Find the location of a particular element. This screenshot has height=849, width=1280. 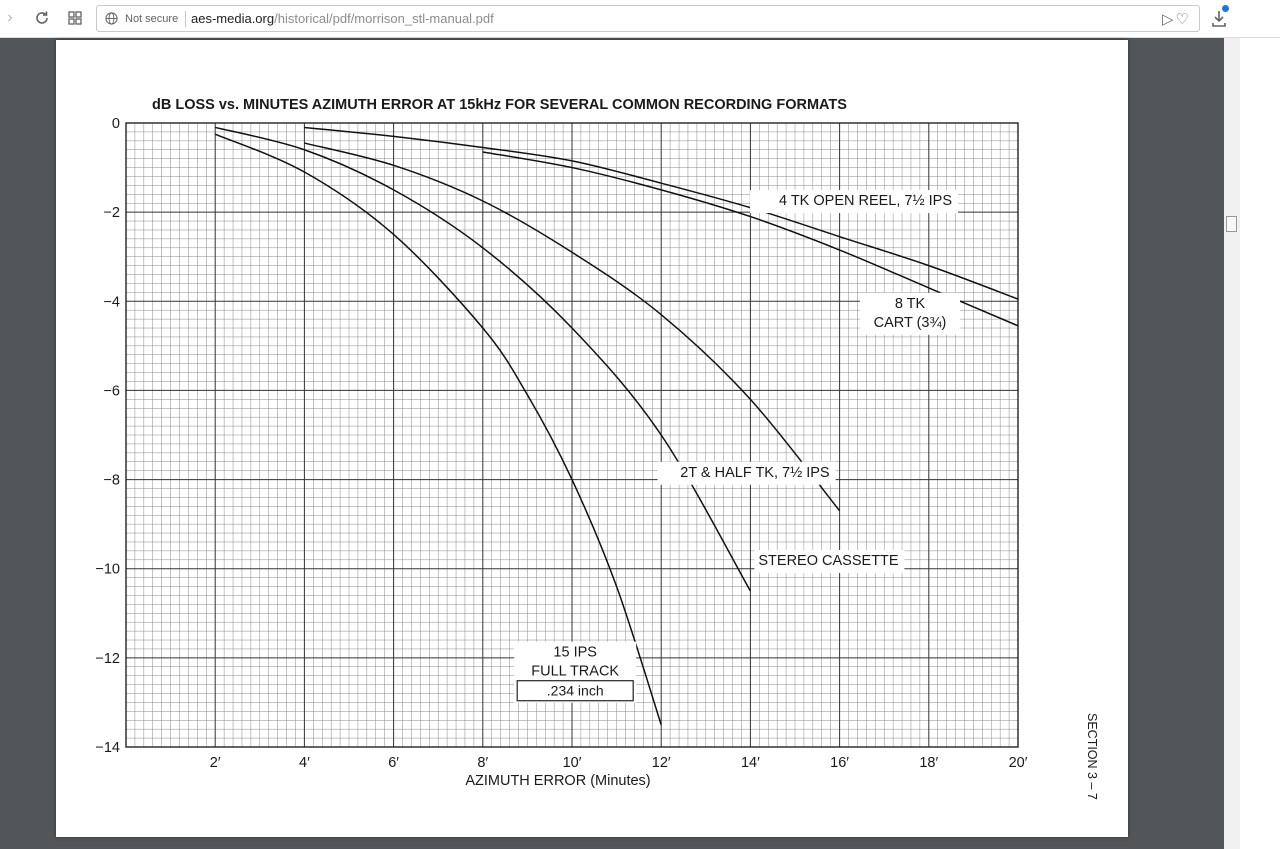

x-tick-label: 2′ is located at coordinates (215, 763).